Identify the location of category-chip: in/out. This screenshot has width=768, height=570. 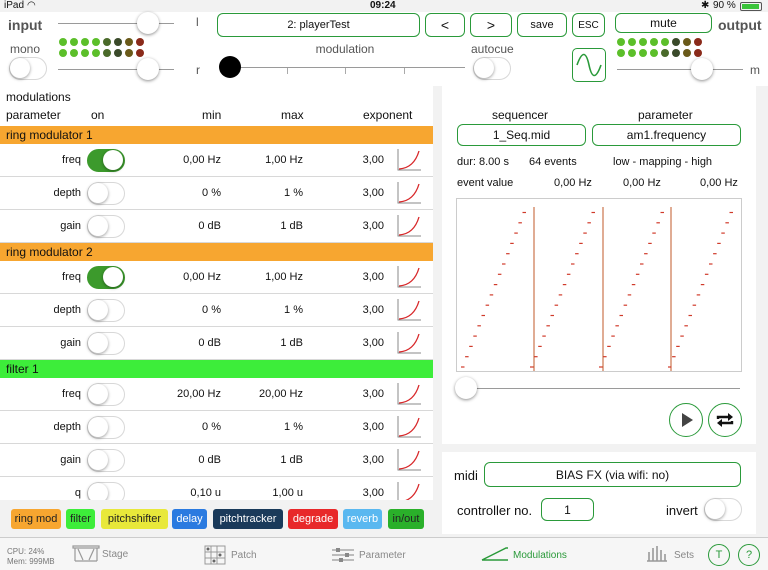
(406, 519).